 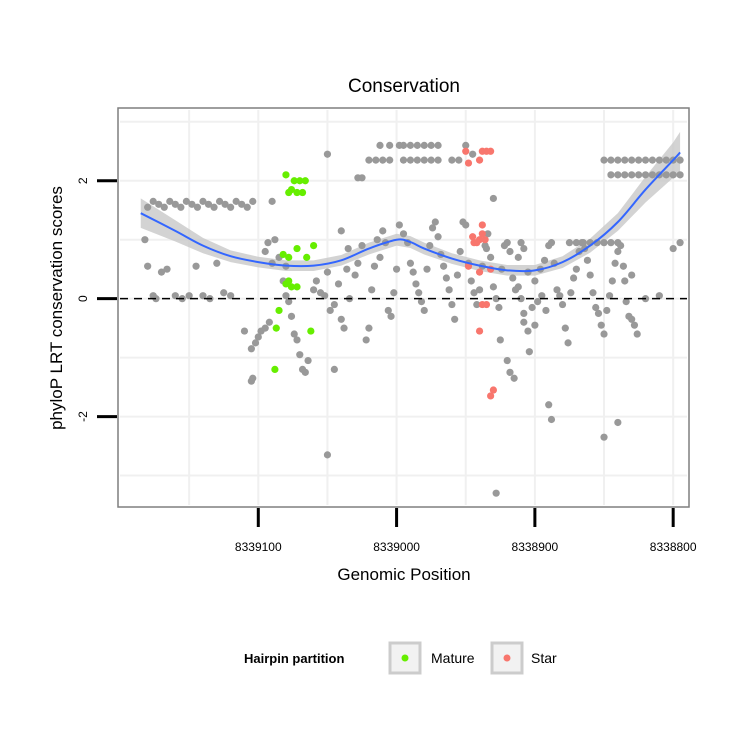 I want to click on y-tick-label: 2, so click(x=83, y=180).